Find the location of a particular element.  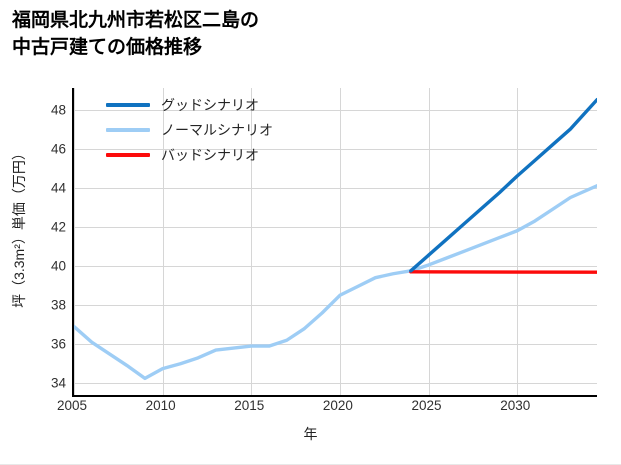

y-axis-tick-label: 48 is located at coordinates (58, 109).